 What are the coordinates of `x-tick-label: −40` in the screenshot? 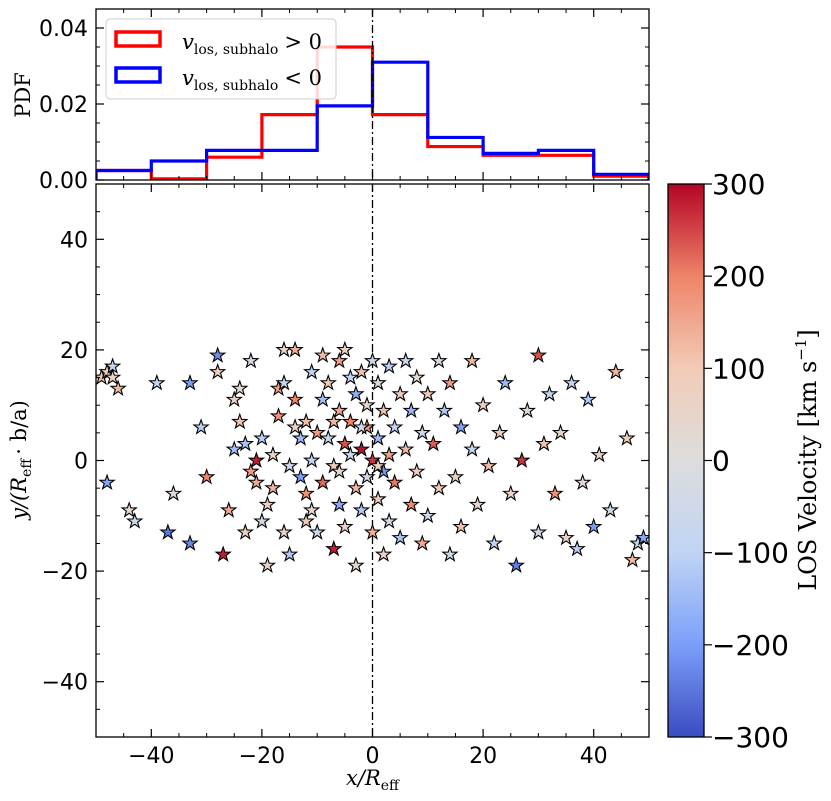 It's located at (151, 756).